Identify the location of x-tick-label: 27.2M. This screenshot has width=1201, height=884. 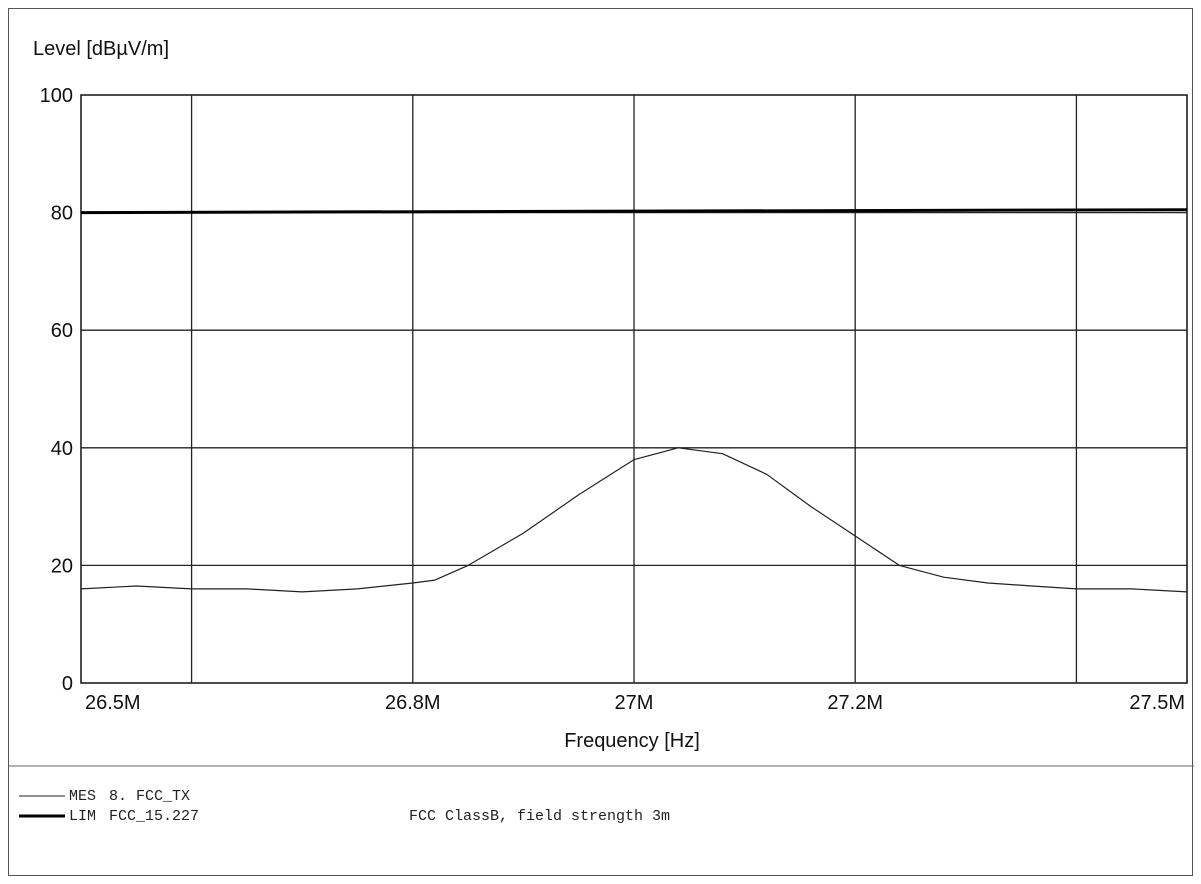
(855, 703).